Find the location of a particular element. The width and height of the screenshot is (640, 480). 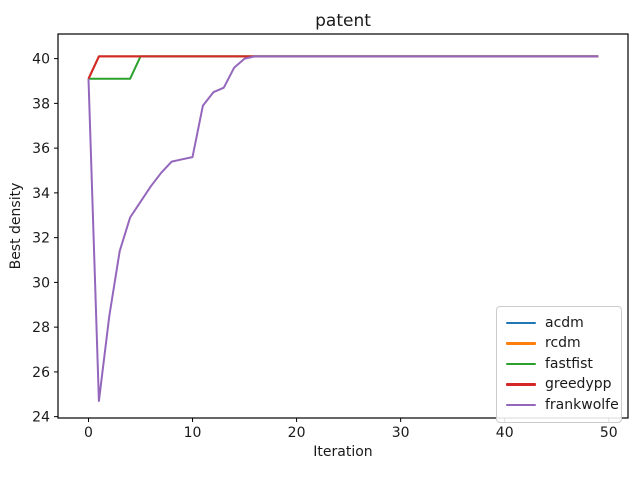

legend-label: rcdm is located at coordinates (563, 343).